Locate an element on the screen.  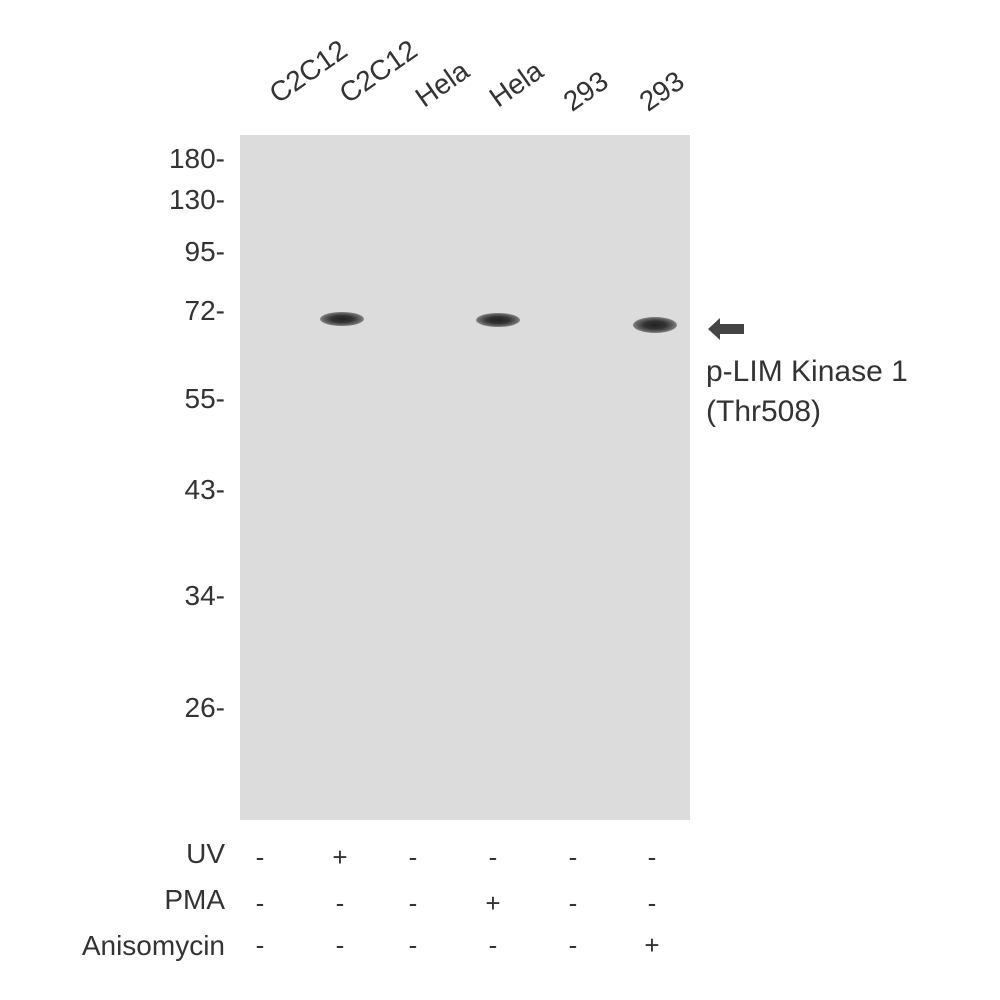
lane-label-5: 293 is located at coordinates (585, 91).